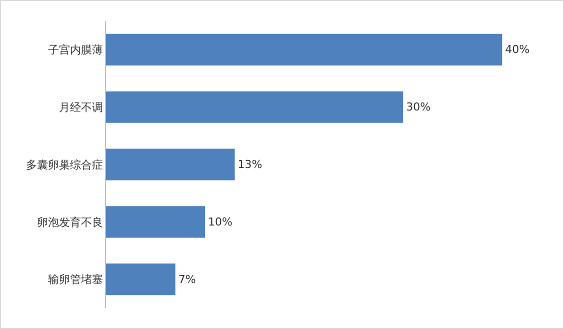  What do you see at coordinates (75, 279) in the screenshot?
I see `y-tick-label: 输卵管堵塞` at bounding box center [75, 279].